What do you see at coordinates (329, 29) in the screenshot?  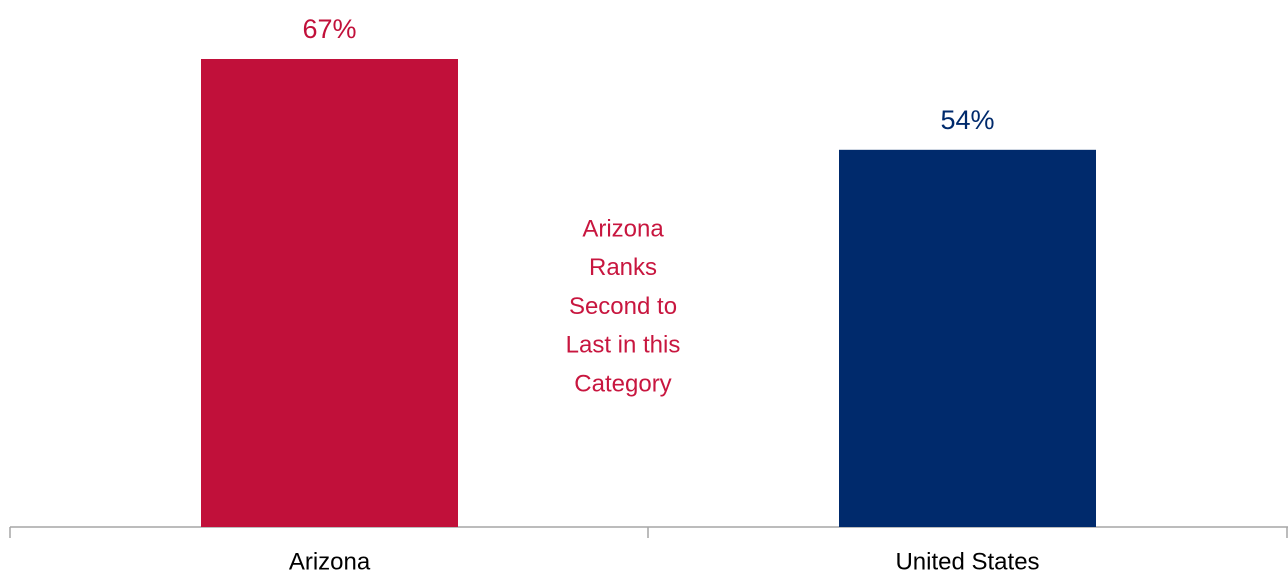 I see `value-label: 67%` at bounding box center [329, 29].